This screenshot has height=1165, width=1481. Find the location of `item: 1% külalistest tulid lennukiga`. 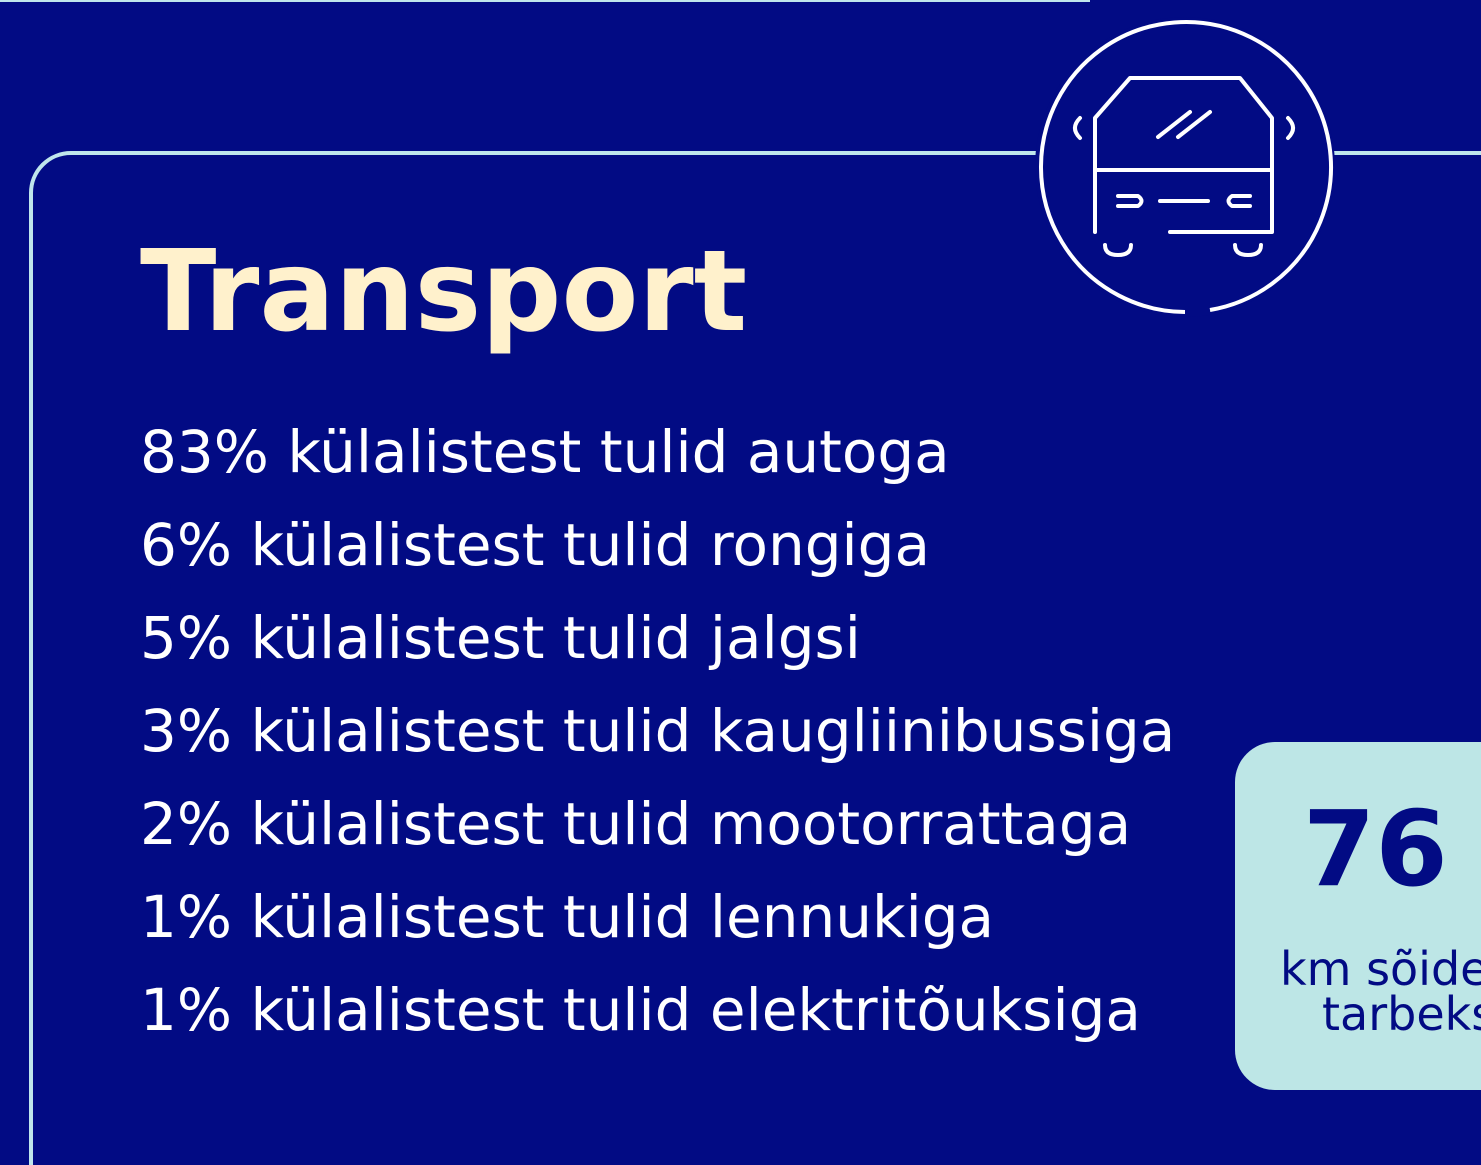

item: 1% külalistest tulid lennukiga is located at coordinates (567, 917).